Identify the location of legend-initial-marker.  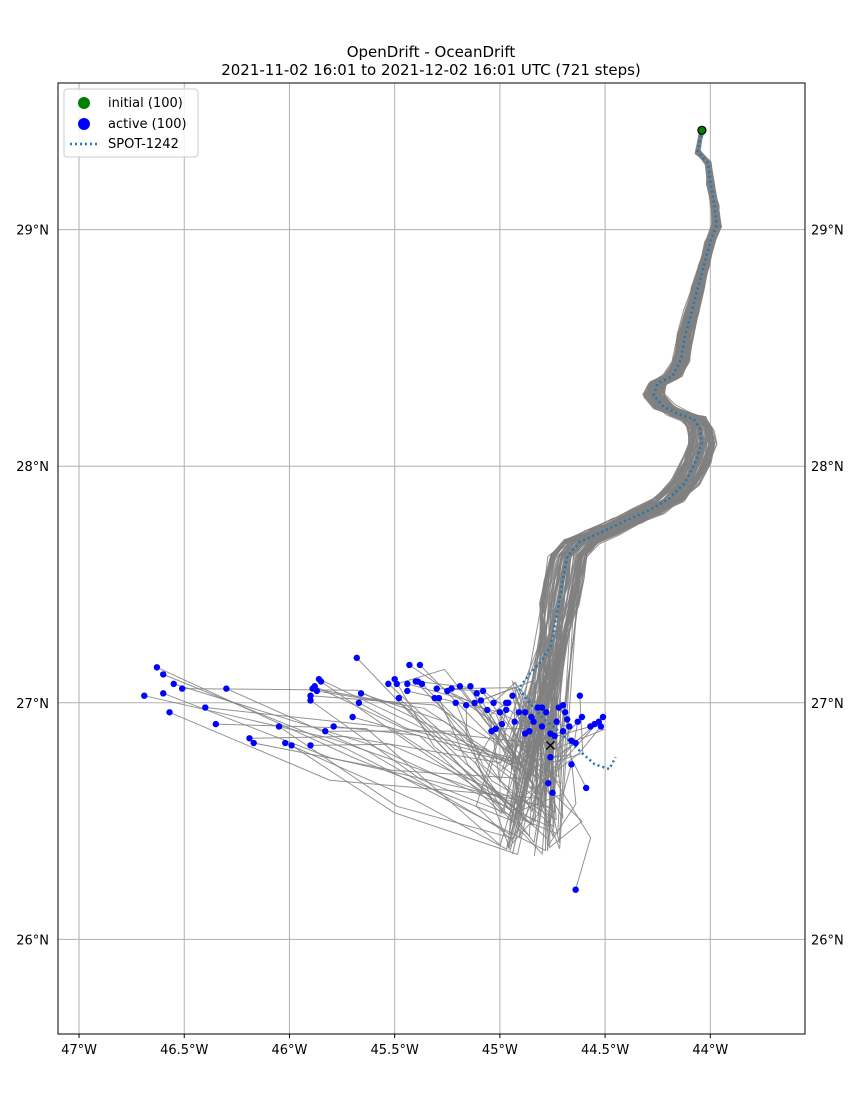
(84, 103).